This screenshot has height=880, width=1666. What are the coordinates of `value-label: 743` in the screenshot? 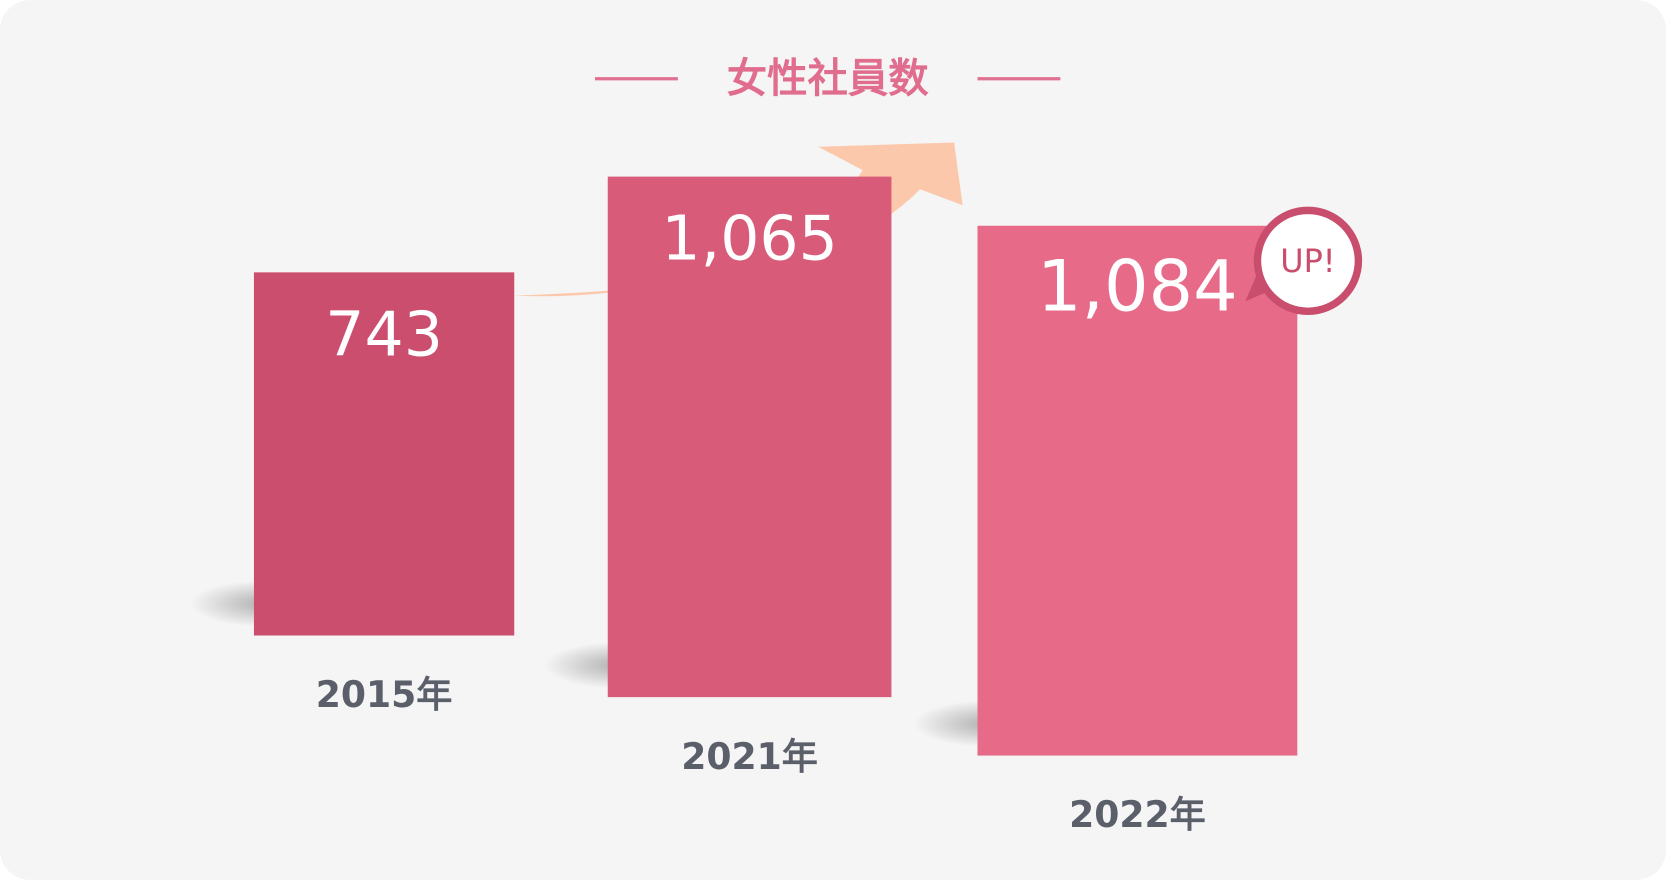 It's located at (384, 334).